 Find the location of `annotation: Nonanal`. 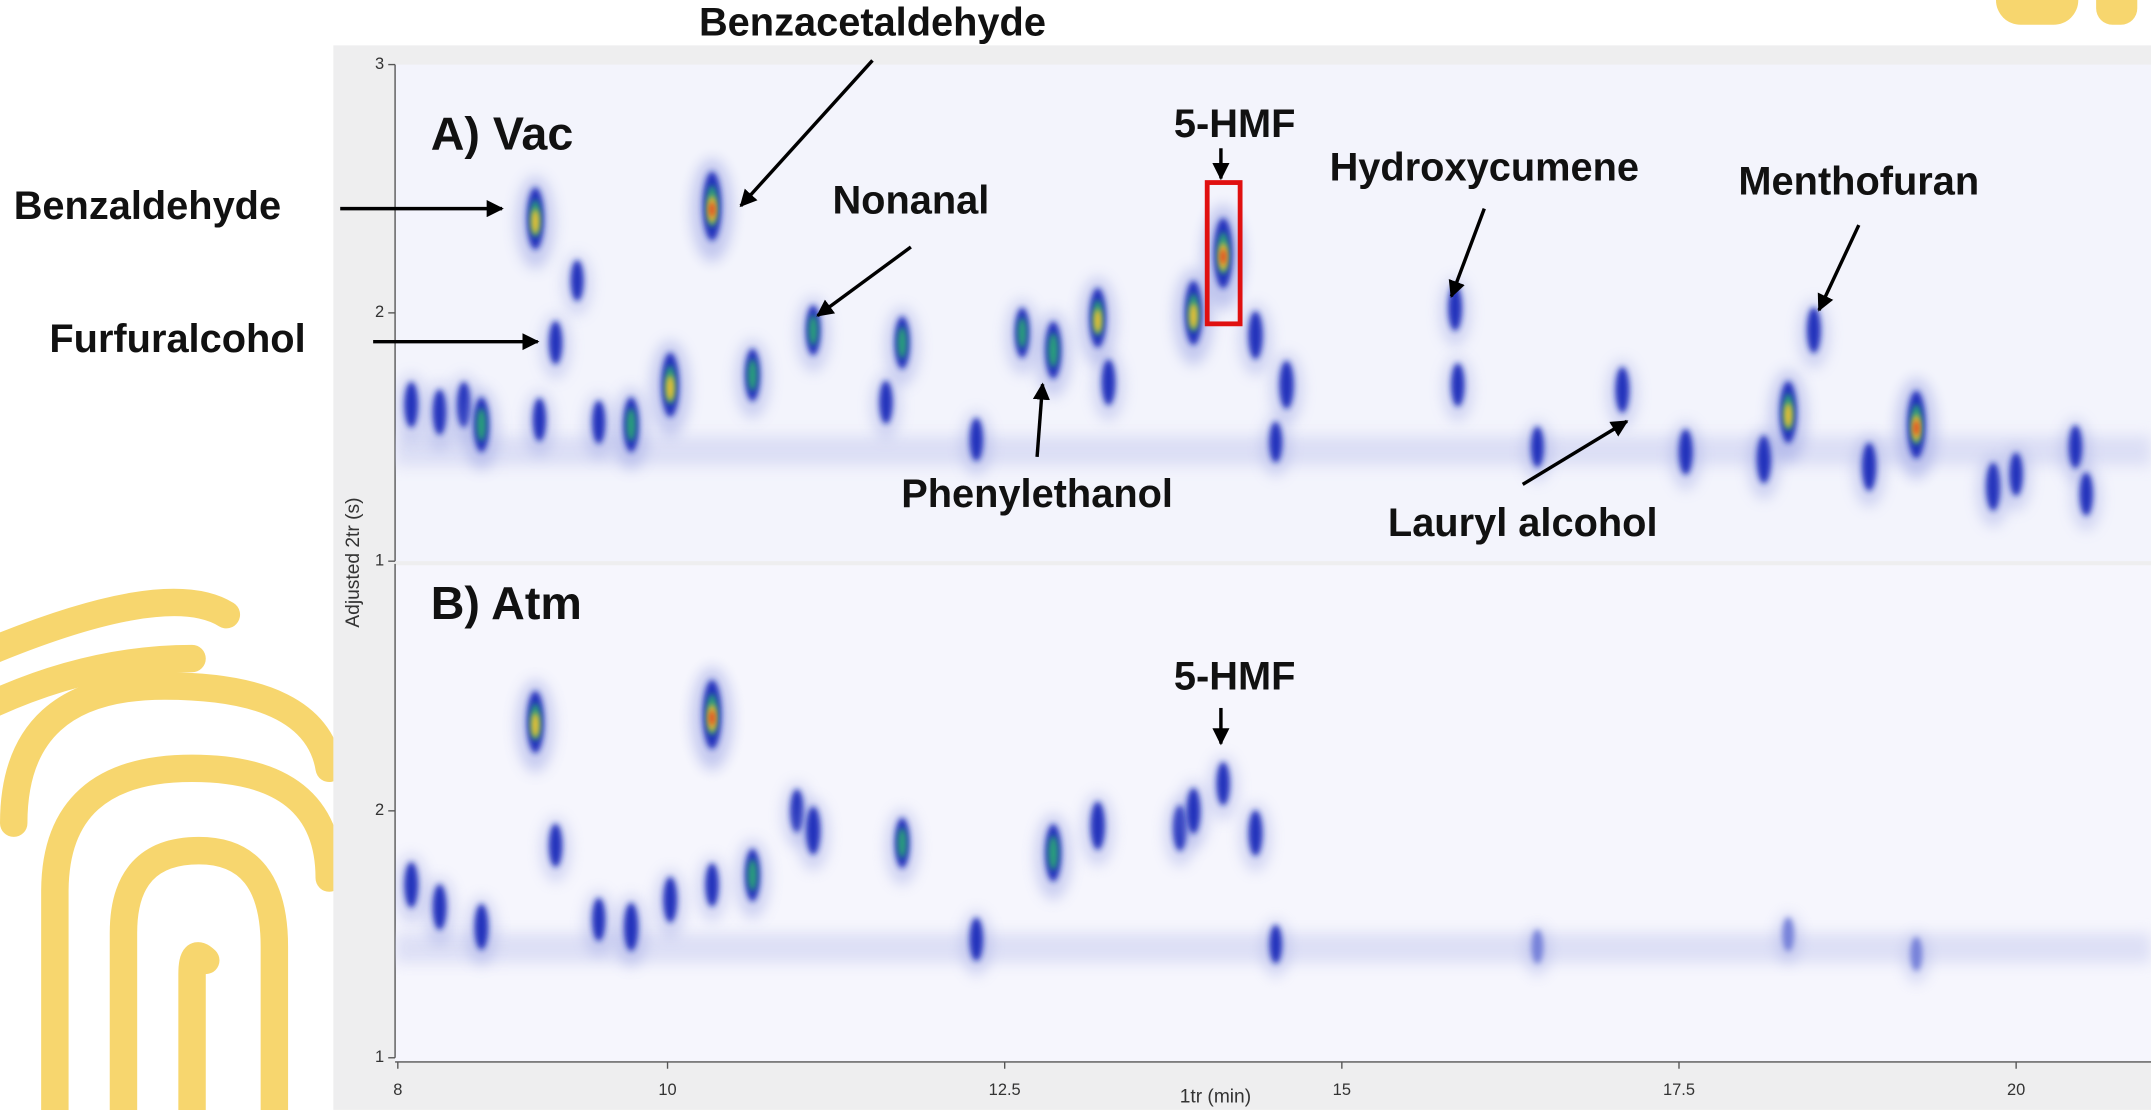

annotation: Nonanal is located at coordinates (910, 201).